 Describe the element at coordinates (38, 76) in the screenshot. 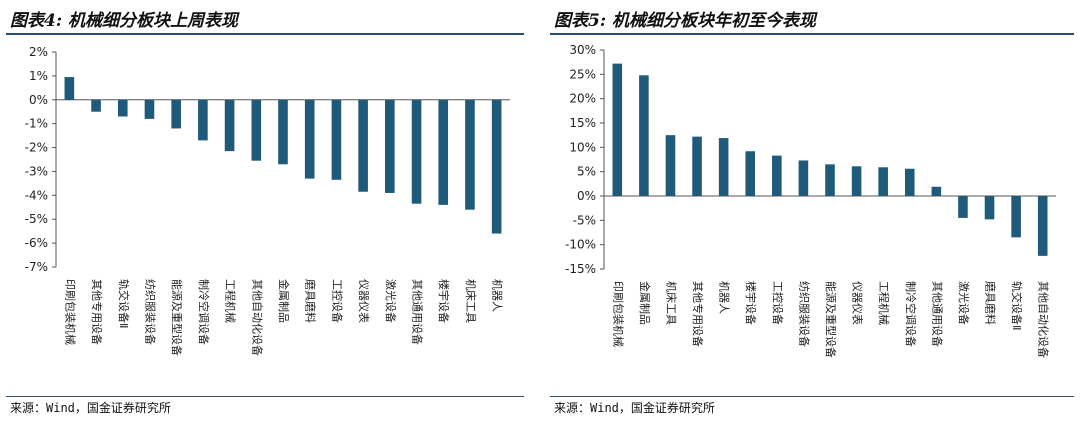

I see `left-y-tick-label: 1%` at that location.